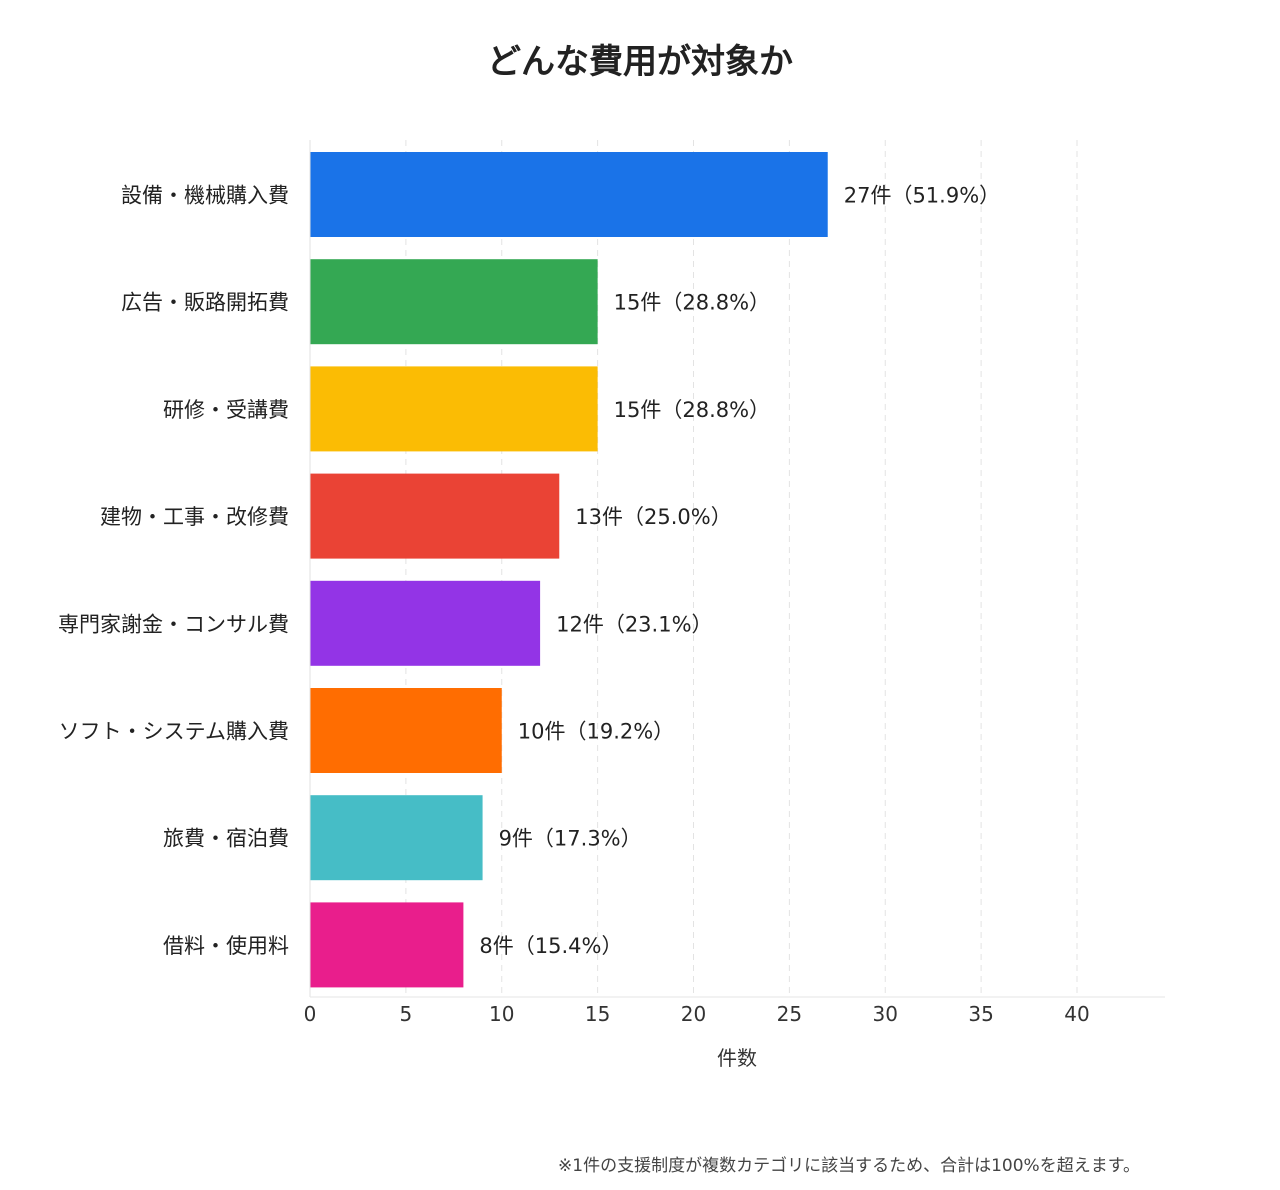 This screenshot has height=1190, width=1280. Describe the element at coordinates (693, 1014) in the screenshot. I see `x-tick-label-4: 20` at that location.